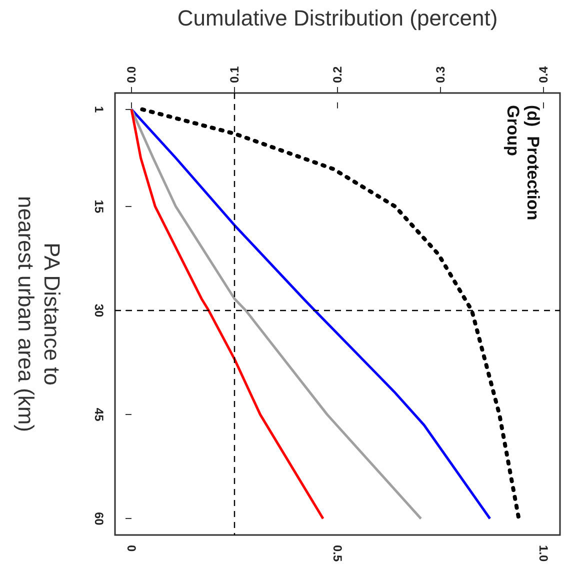  I want to click on x2-axis-title: Cumulative Distribution (percent), so click(337, 18).